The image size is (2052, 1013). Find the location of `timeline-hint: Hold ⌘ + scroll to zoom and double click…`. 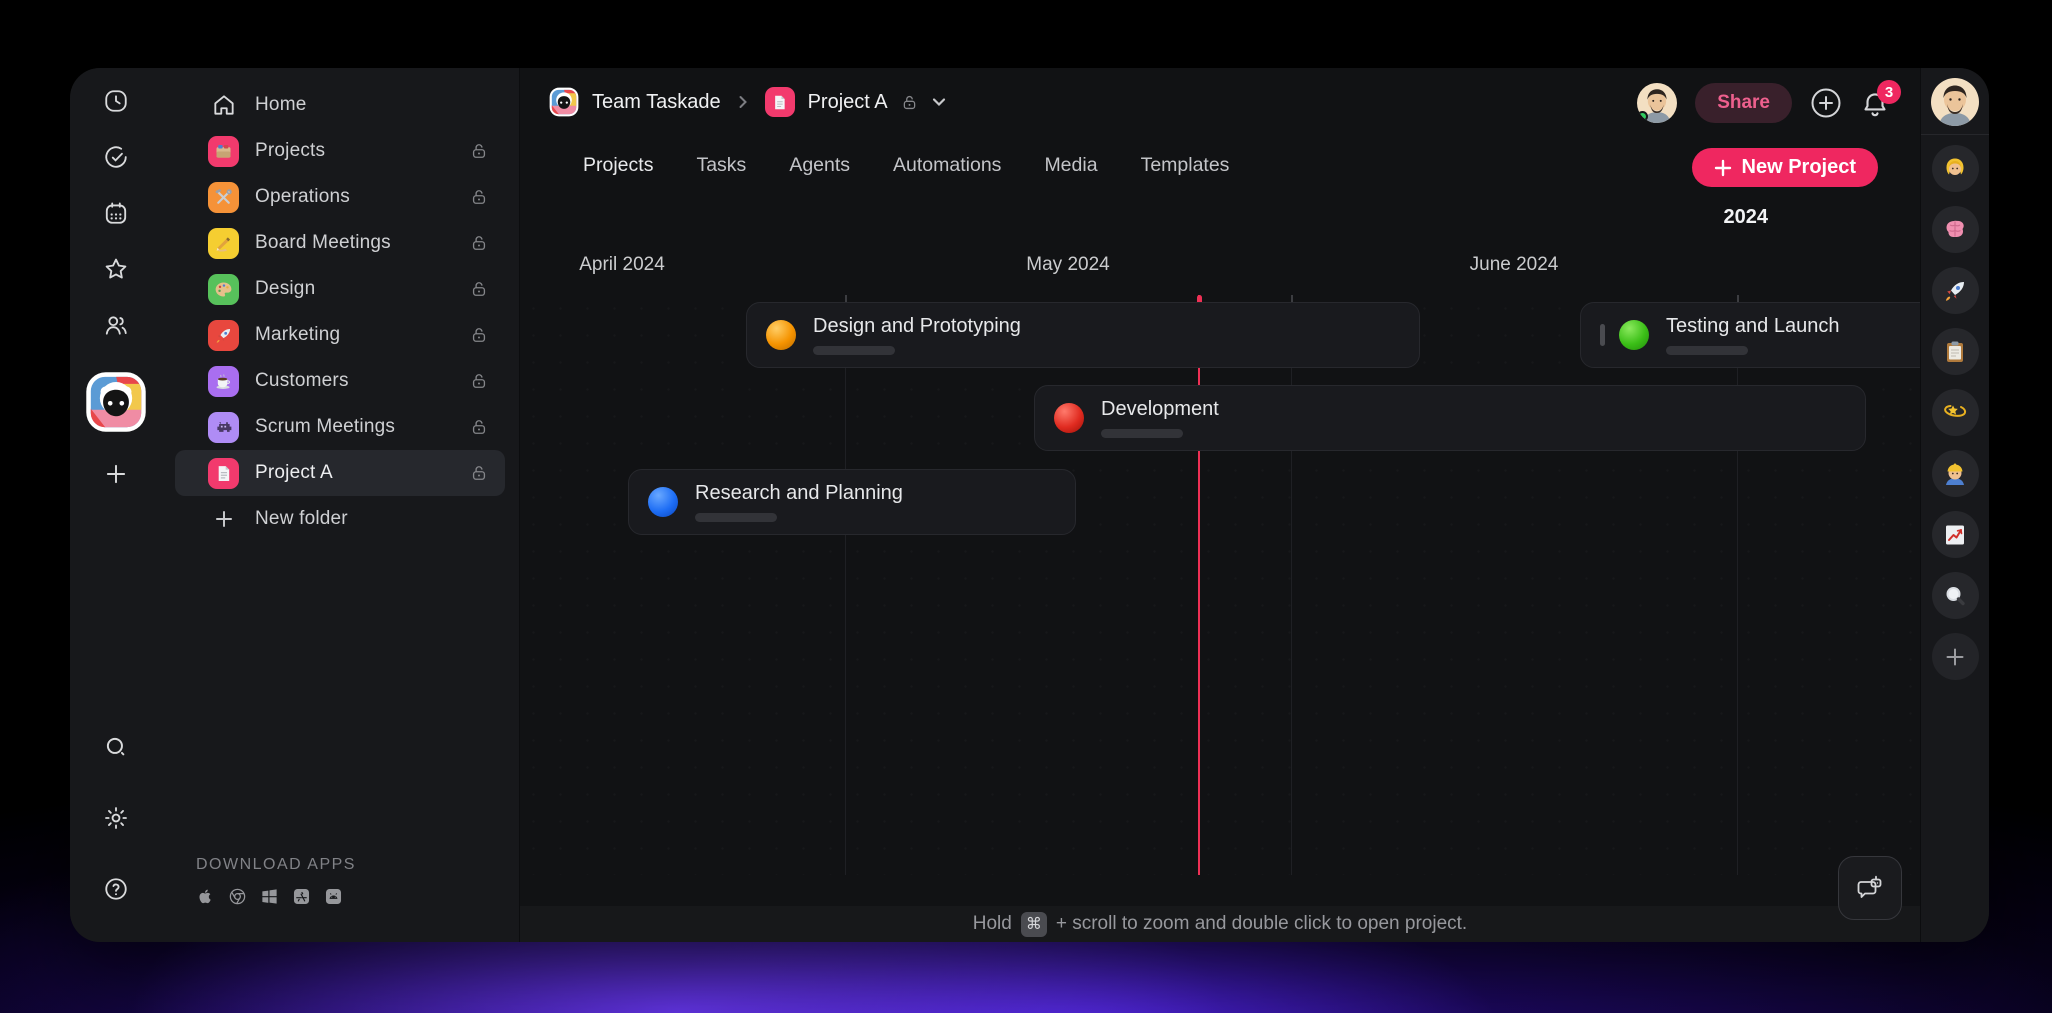

timeline-hint: Hold ⌘ + scroll to zoom and double click… is located at coordinates (1220, 924).